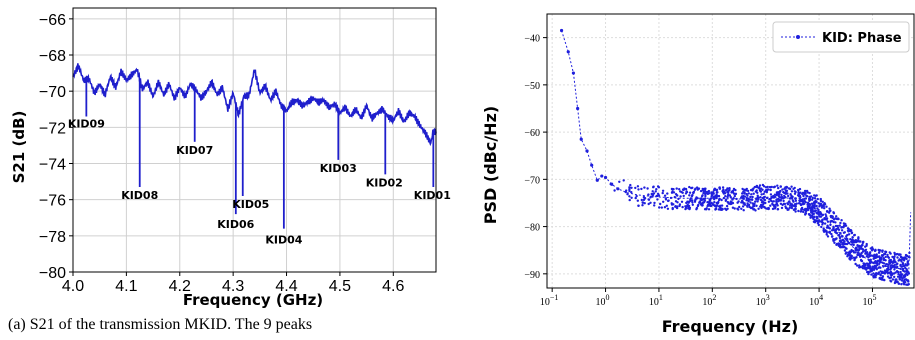  What do you see at coordinates (254, 105) in the screenshot?
I see `s21-curve` at bounding box center [254, 105].